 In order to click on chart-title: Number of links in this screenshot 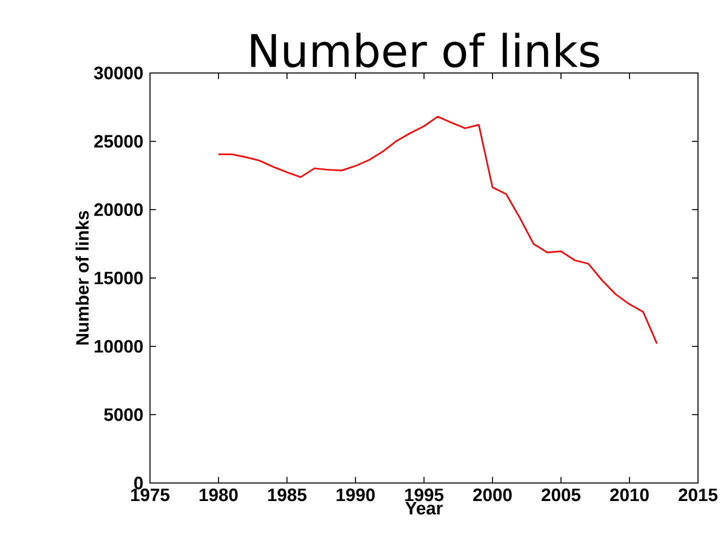, I will do `click(425, 50)`.